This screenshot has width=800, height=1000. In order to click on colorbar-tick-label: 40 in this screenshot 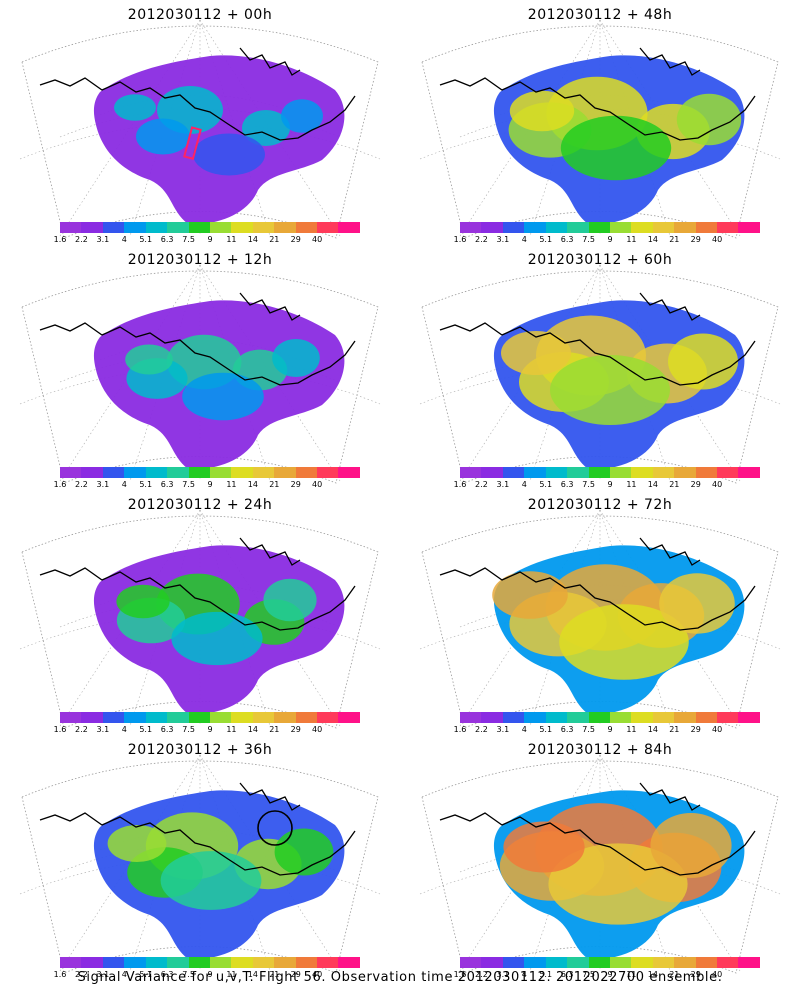, I will do `click(317, 974)`.